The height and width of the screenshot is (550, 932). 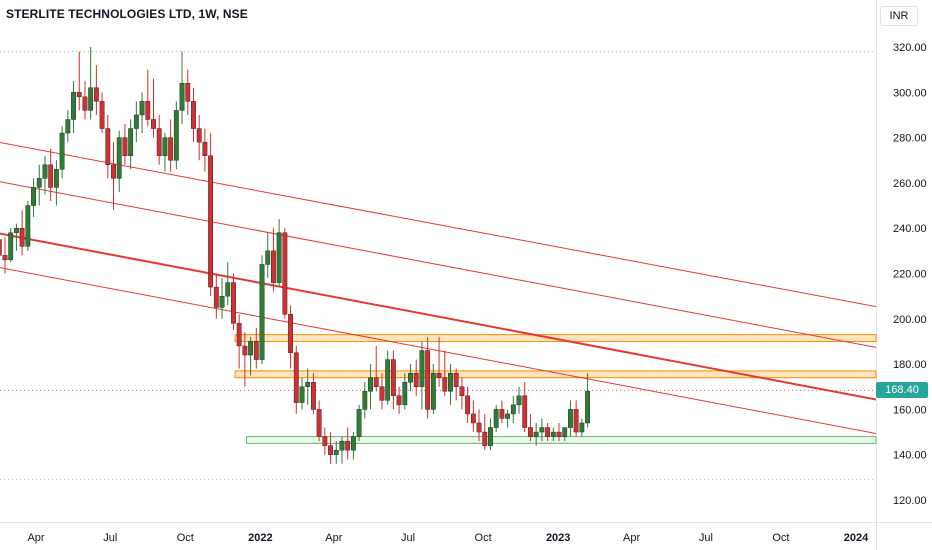 I want to click on currency-button: INR, so click(x=899, y=16).